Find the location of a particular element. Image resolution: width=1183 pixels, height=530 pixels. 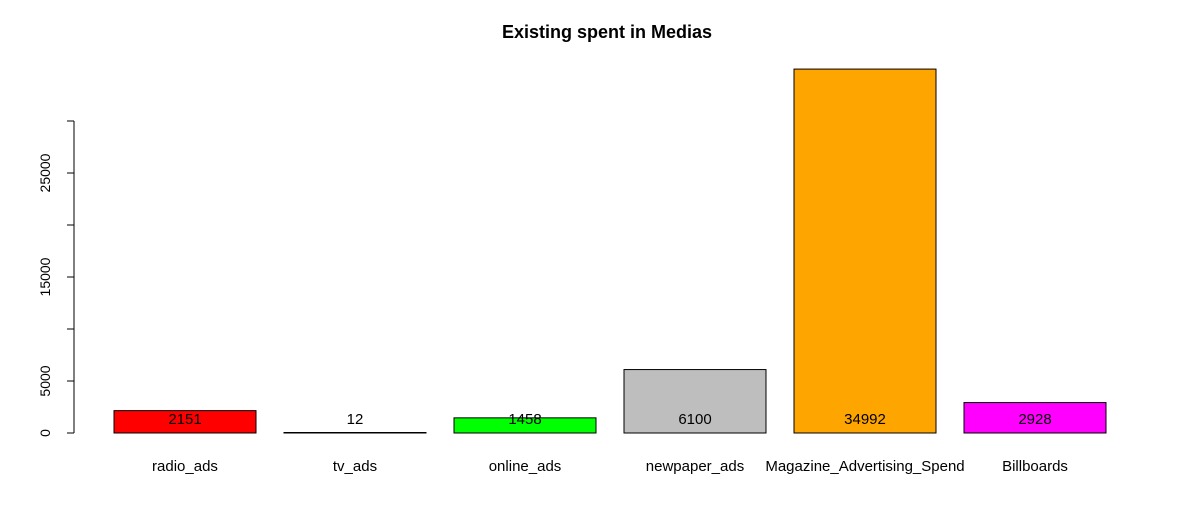

data-label-Billboards: 2928 is located at coordinates (1034, 419).